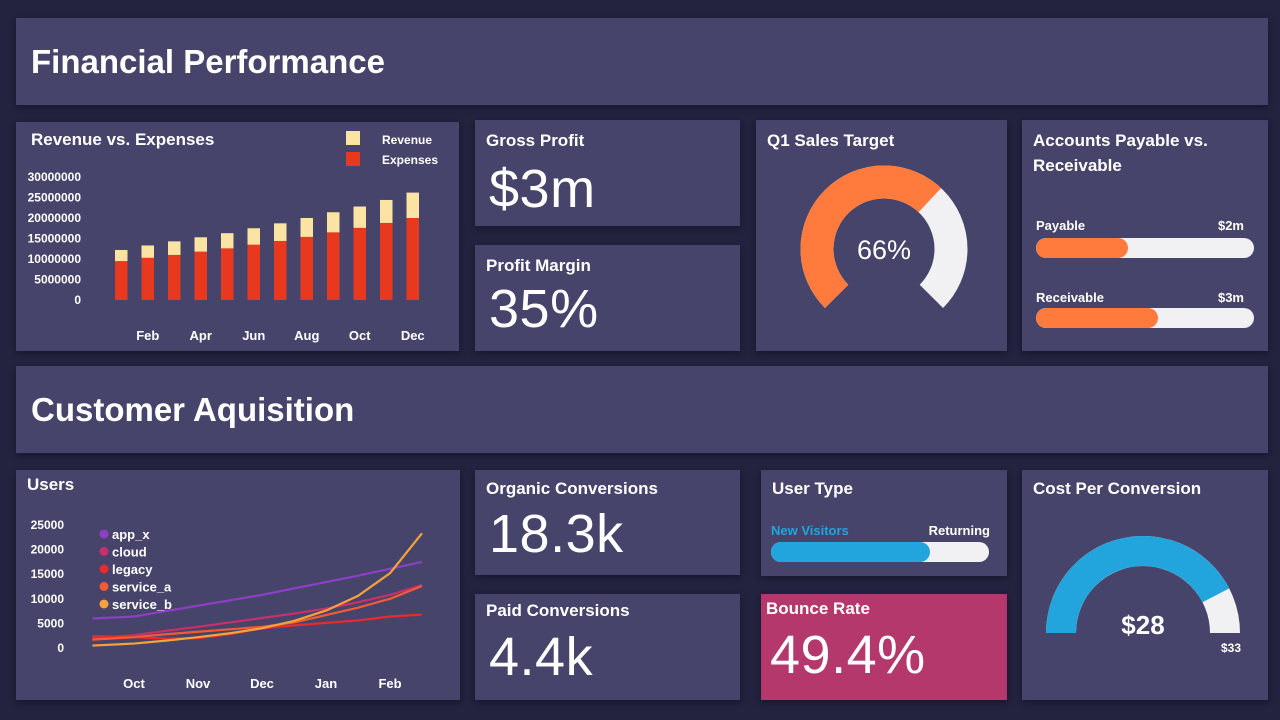 This screenshot has height=720, width=1280. Describe the element at coordinates (959, 530) in the screenshot. I see `returning-label: Returning` at that location.